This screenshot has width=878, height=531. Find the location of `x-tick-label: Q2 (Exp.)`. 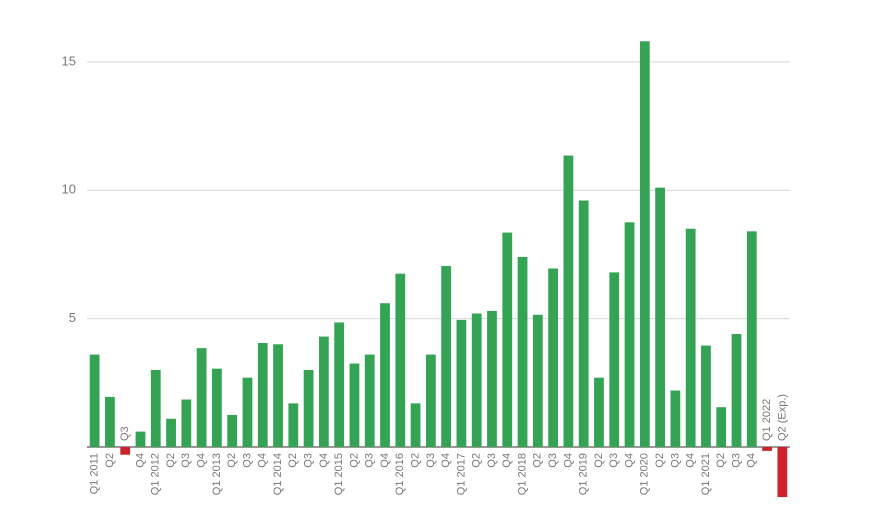

x-tick-label: Q2 (Exp.) is located at coordinates (782, 417).